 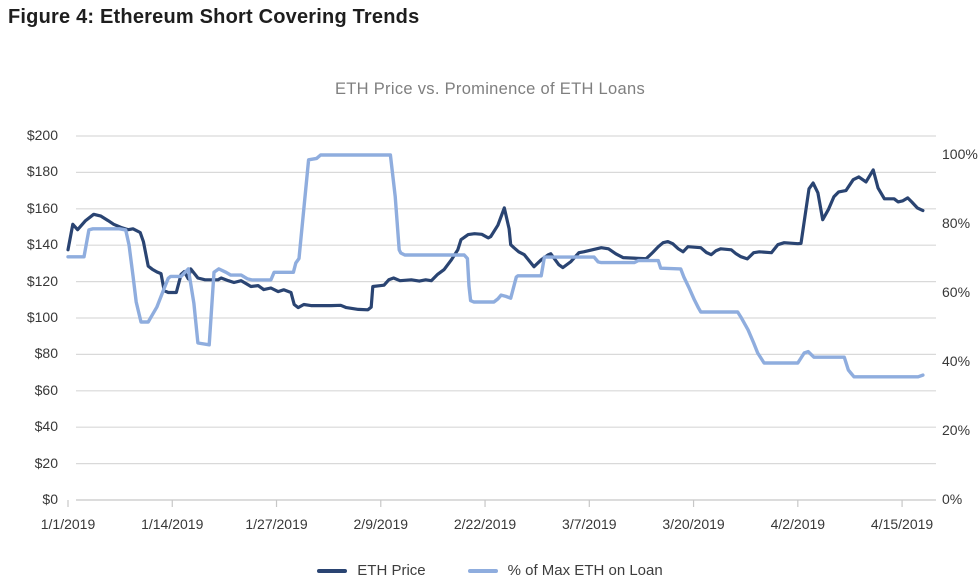 I want to click on y-axis-left-label: $60, so click(x=46, y=389).